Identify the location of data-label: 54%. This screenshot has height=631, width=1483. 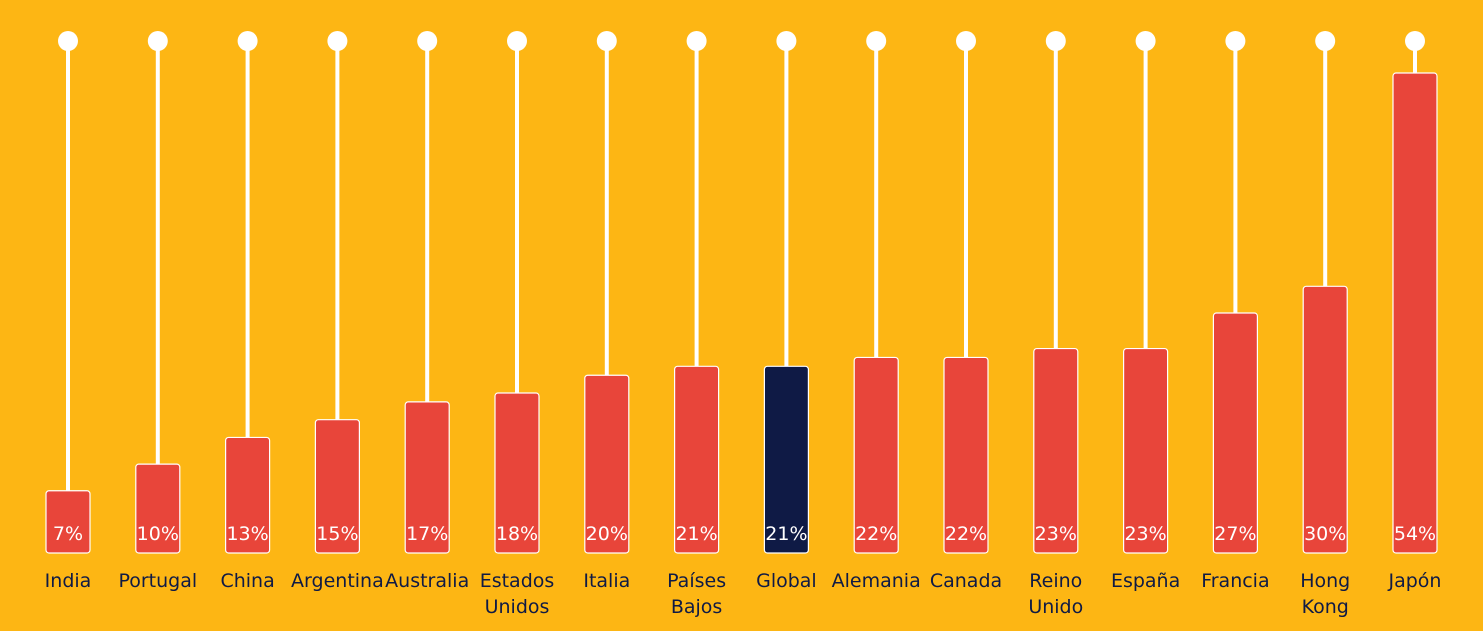
(1415, 534).